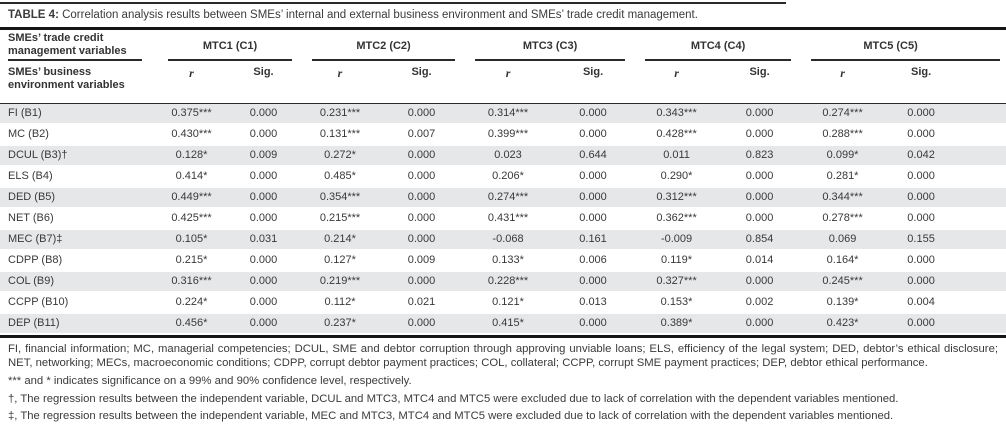 The height and width of the screenshot is (435, 1006). I want to click on group-header-mtc2: MTC2 (C2), so click(383, 45).